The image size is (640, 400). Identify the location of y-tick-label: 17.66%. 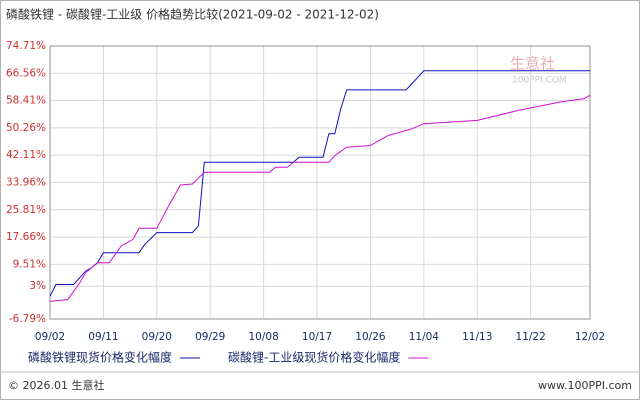
(26, 237).